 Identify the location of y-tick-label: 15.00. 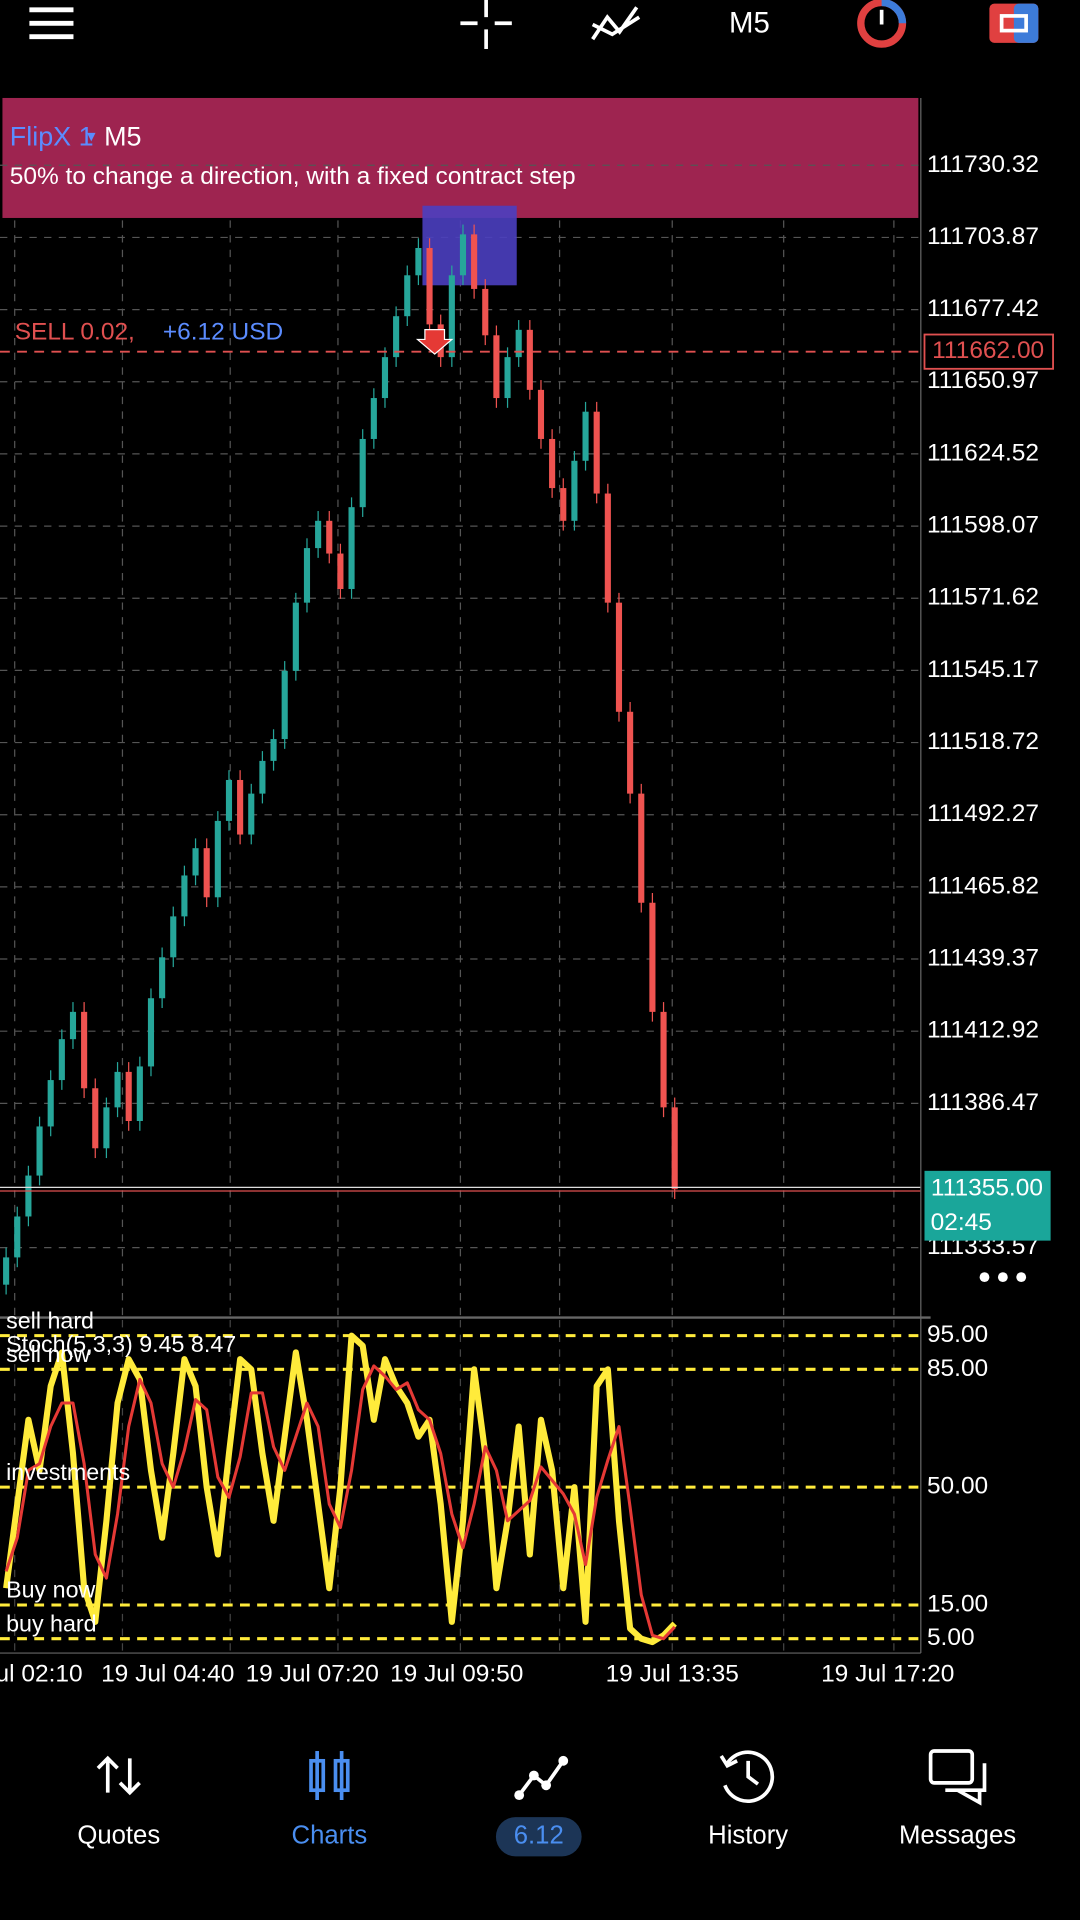
(957, 1603).